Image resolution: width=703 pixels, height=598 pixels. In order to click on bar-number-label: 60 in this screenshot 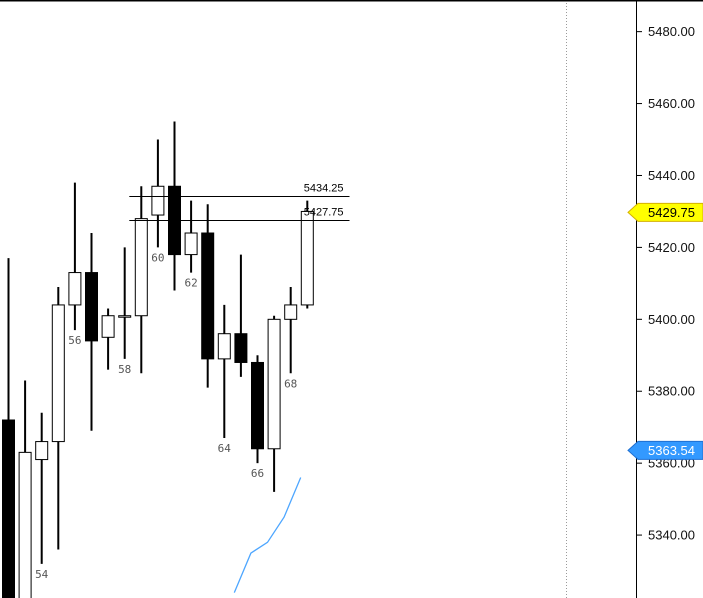, I will do `click(157, 257)`.